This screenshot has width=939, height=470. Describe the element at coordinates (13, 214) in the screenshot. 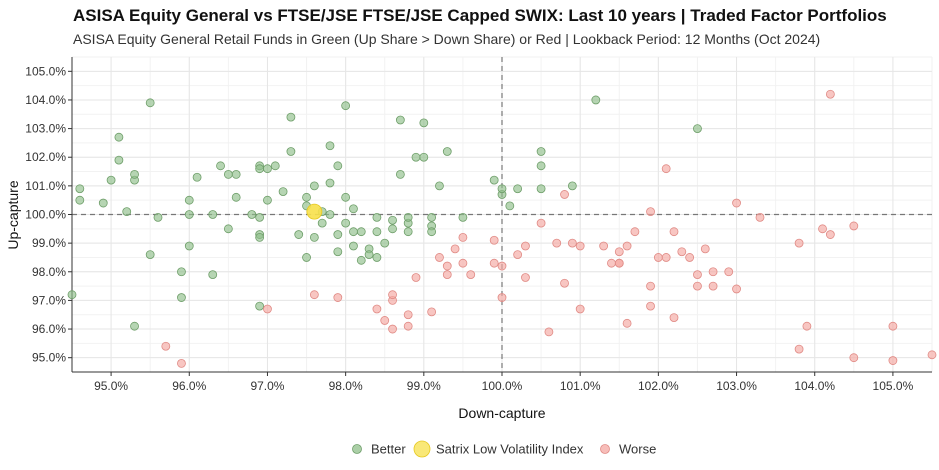

I see `y-axis-label: Up-capture` at that location.